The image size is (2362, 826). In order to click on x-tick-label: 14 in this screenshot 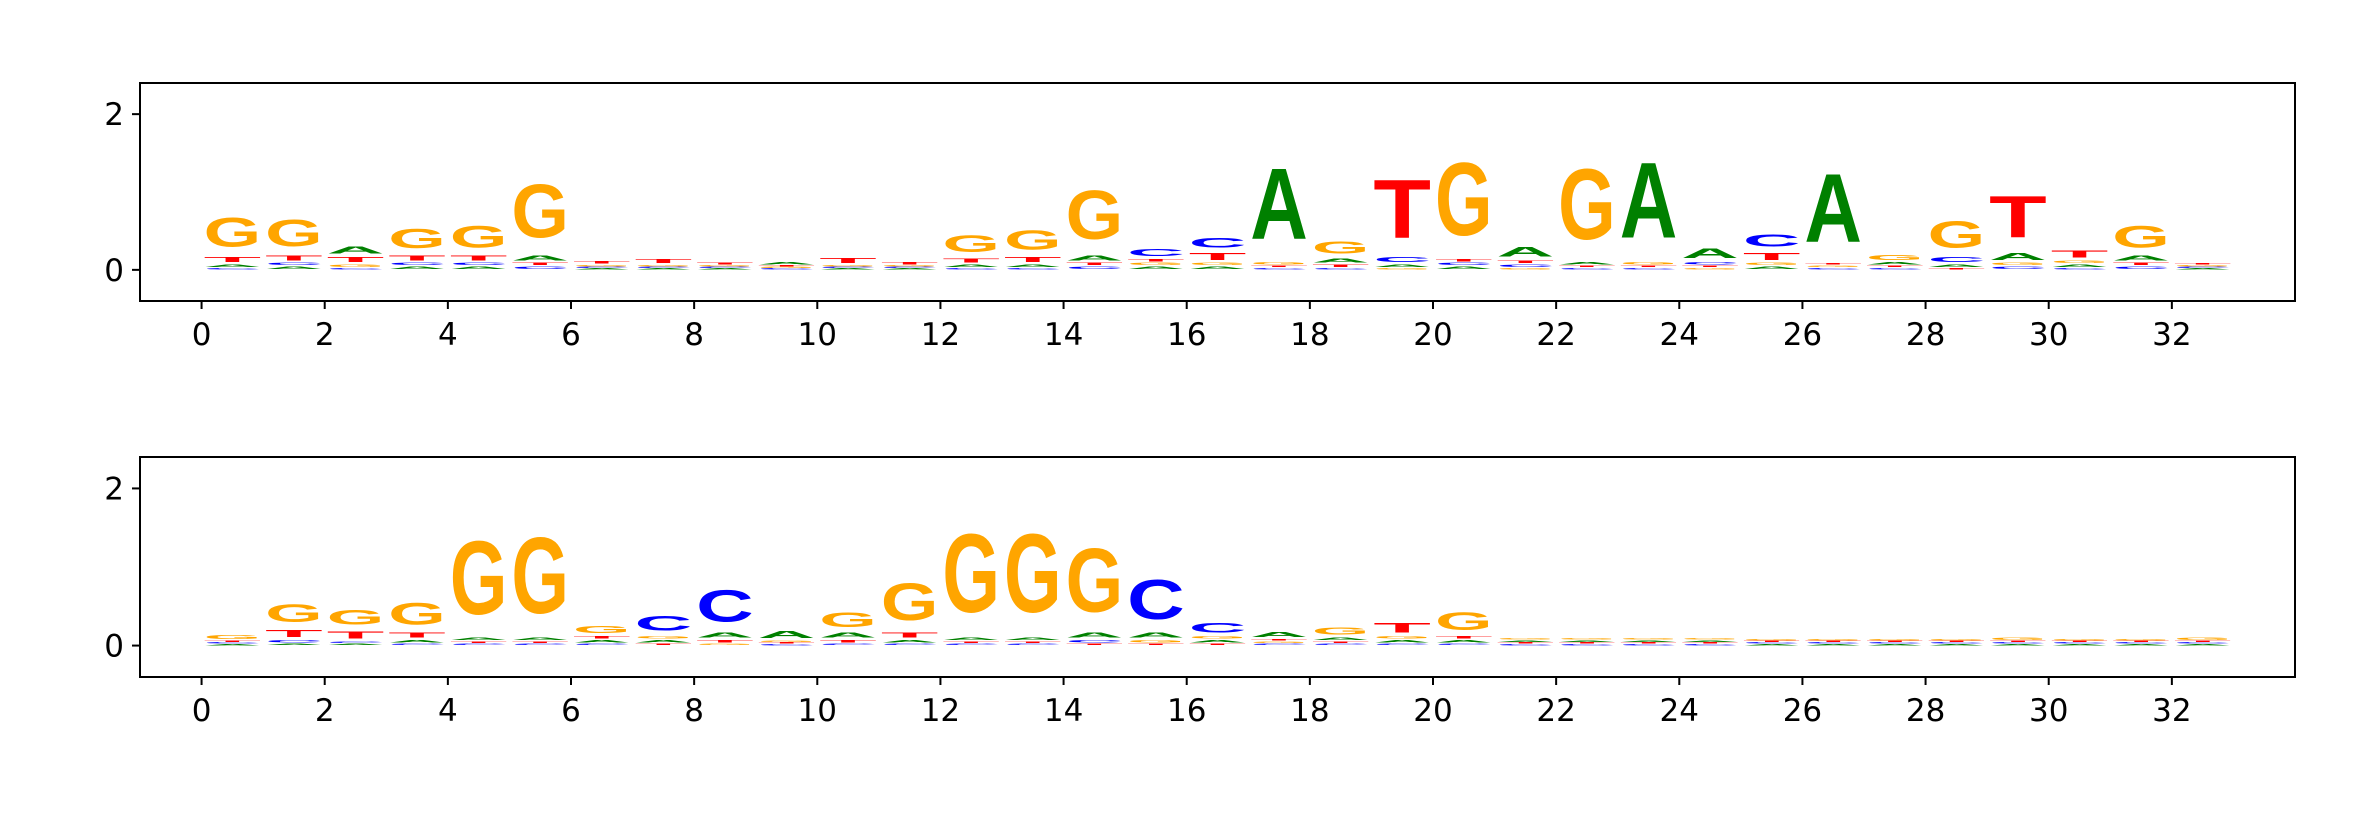, I will do `click(1063, 335)`.